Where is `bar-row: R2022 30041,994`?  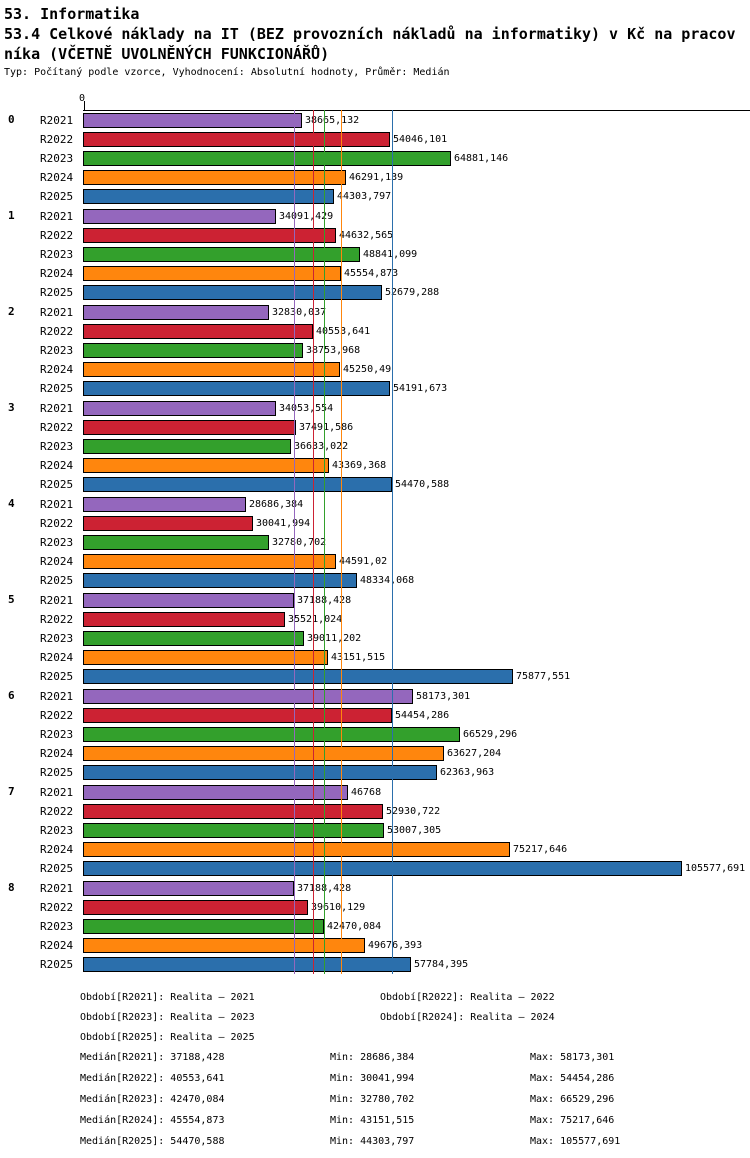
bar-row: R2022 30041,994 is located at coordinates (375, 523).